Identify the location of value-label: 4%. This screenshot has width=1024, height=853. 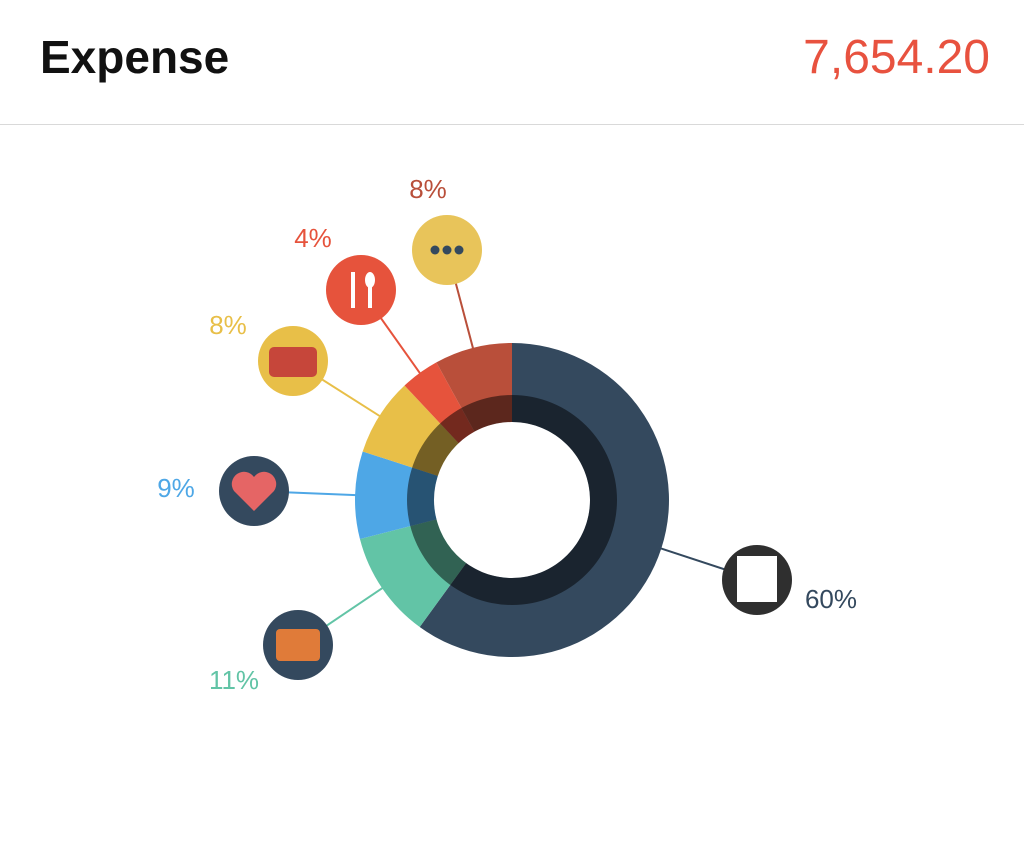
(313, 238).